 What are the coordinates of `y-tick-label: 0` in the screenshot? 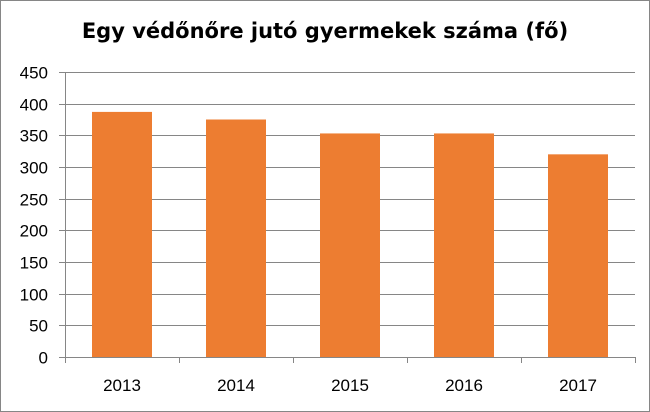 It's located at (43, 358).